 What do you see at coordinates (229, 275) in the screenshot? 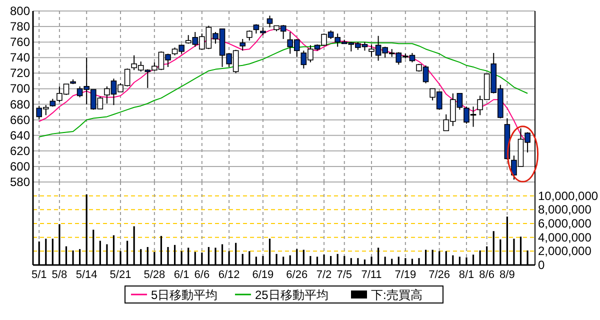
I see `x-tick-label: 6/12` at bounding box center [229, 275].